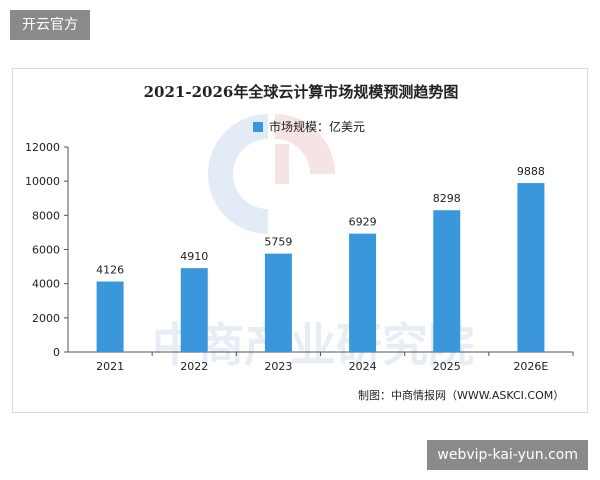 The height and width of the screenshot is (480, 600). Describe the element at coordinates (447, 366) in the screenshot. I see `x-tick-label: 2025` at that location.